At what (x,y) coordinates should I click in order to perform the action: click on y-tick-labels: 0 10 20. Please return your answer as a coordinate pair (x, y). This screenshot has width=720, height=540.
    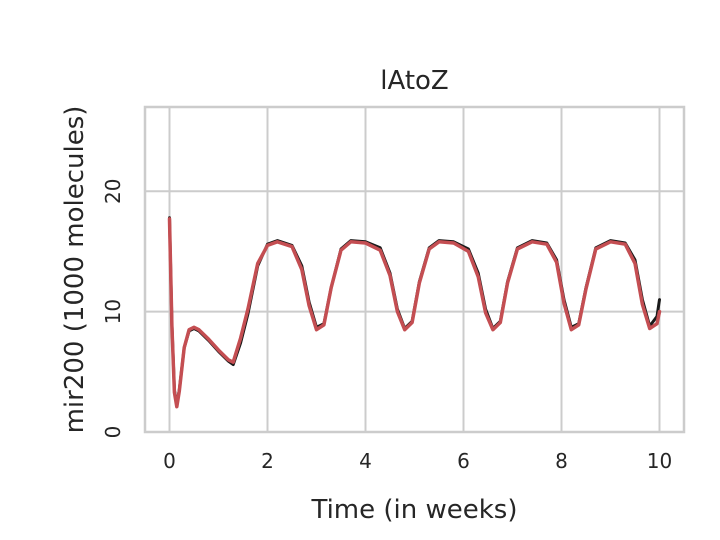
    Looking at the image, I should click on (113, 309).